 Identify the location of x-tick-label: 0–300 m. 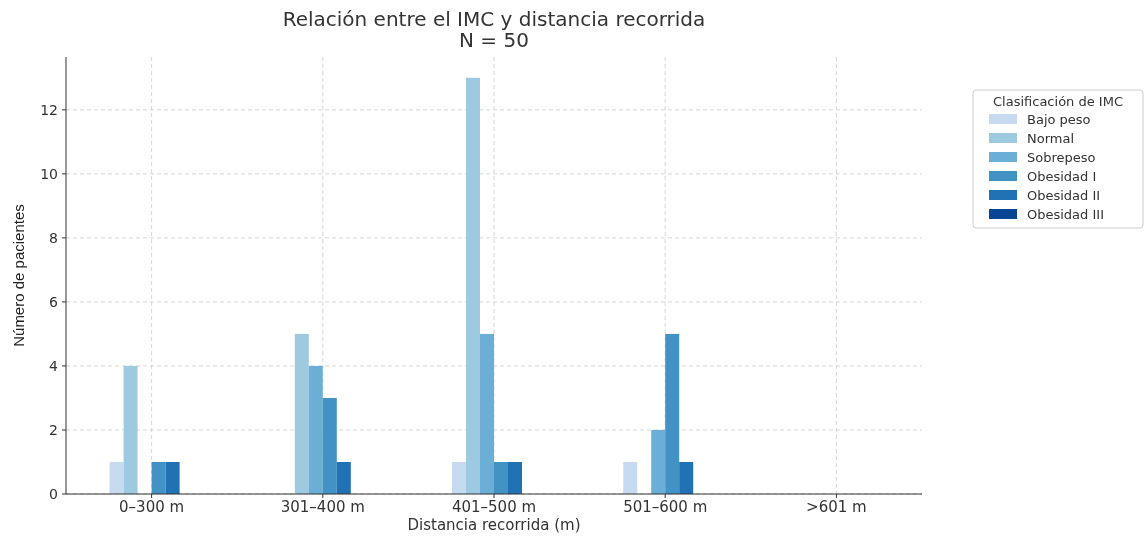
(152, 507).